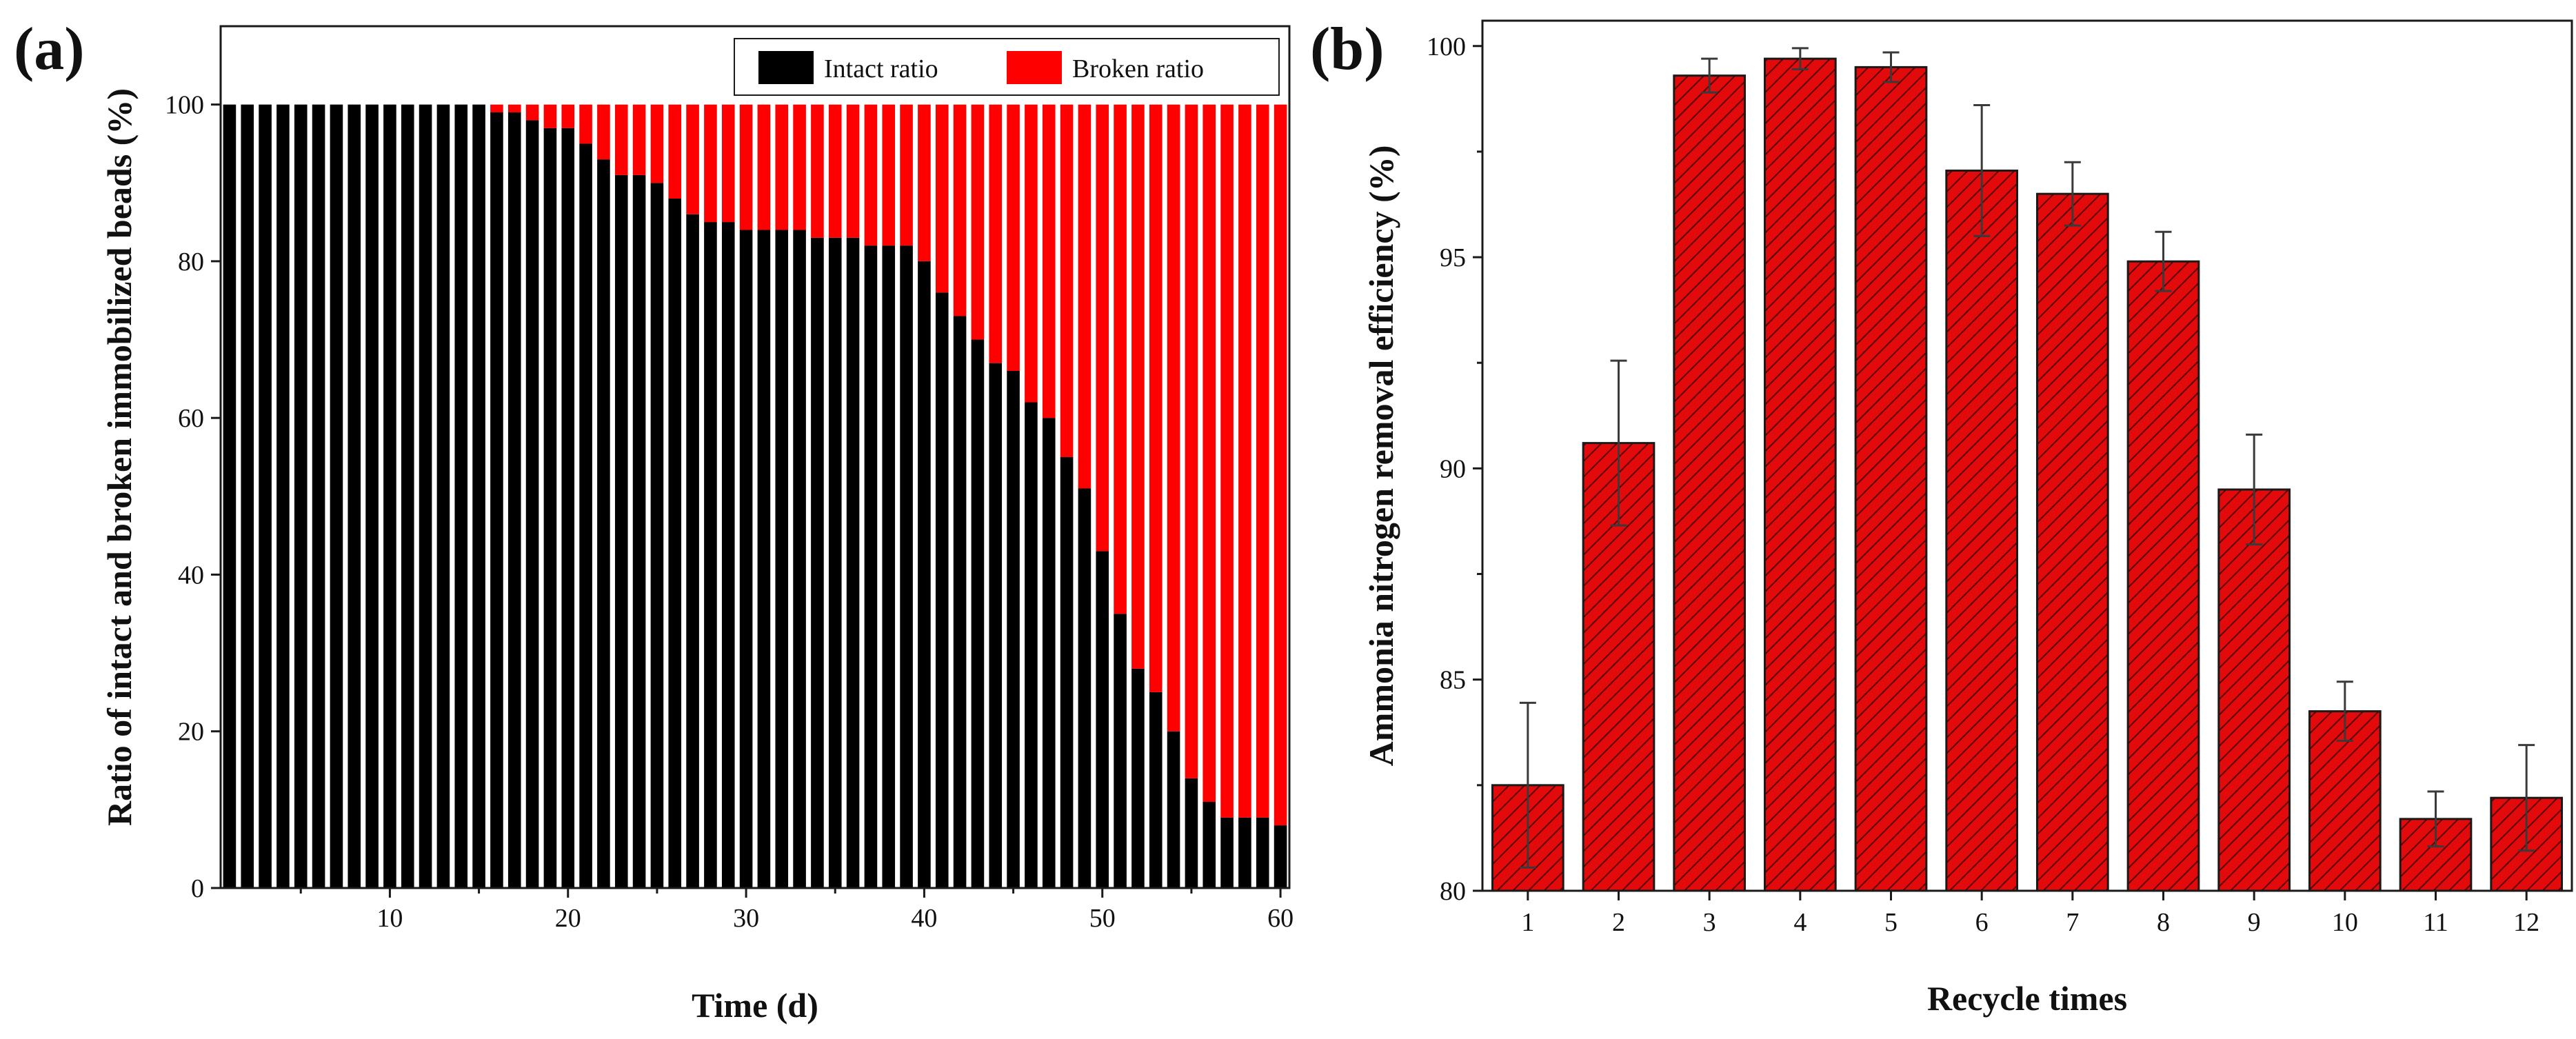  Describe the element at coordinates (49, 49) in the screenshot. I see `panel-a-label: (a)` at that location.